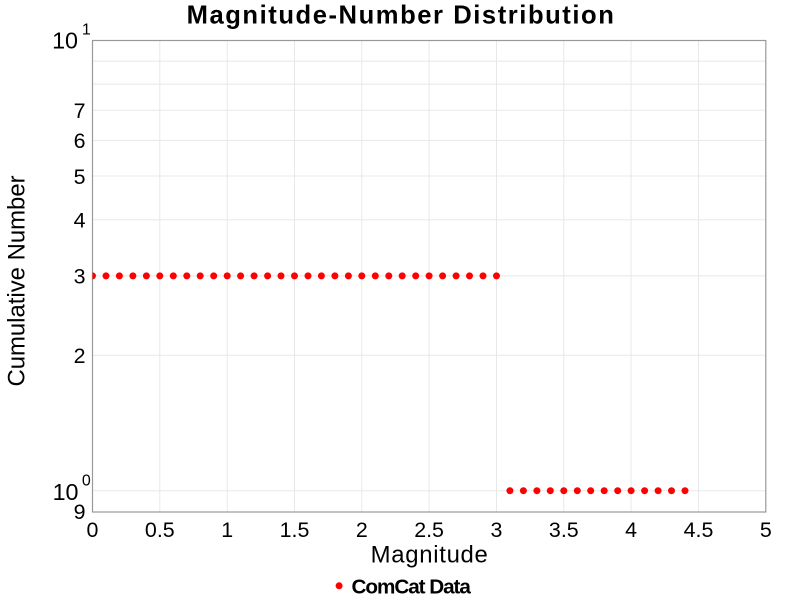 The height and width of the screenshot is (600, 800). What do you see at coordinates (412, 586) in the screenshot?
I see `svg-text: ComCat Data` at bounding box center [412, 586].